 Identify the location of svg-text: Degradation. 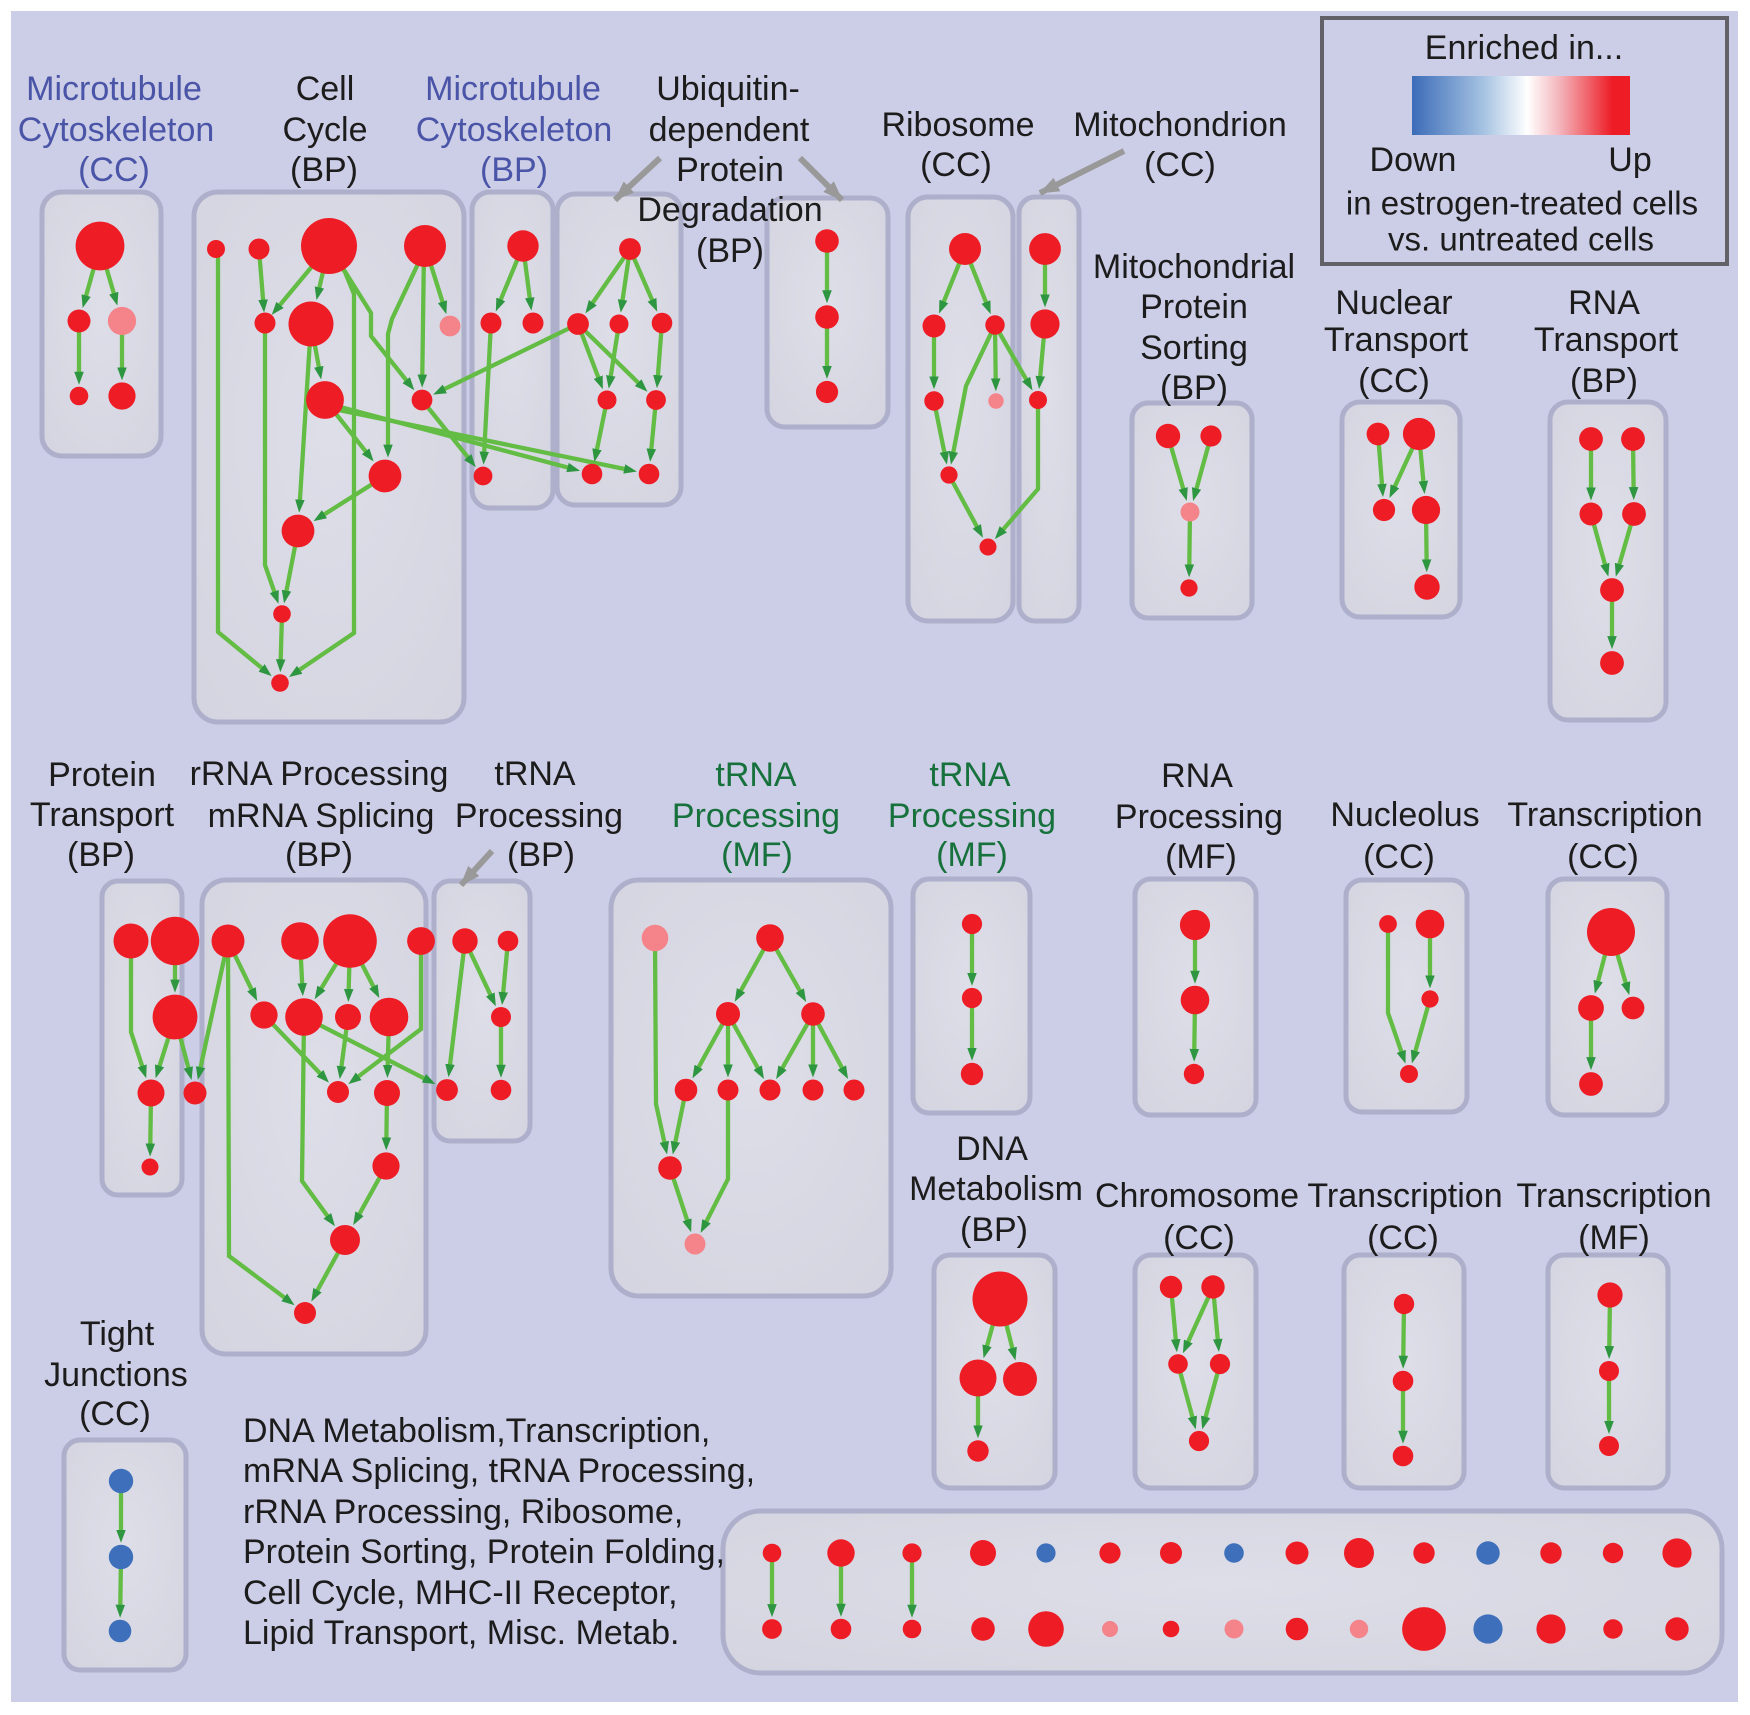
(729, 210).